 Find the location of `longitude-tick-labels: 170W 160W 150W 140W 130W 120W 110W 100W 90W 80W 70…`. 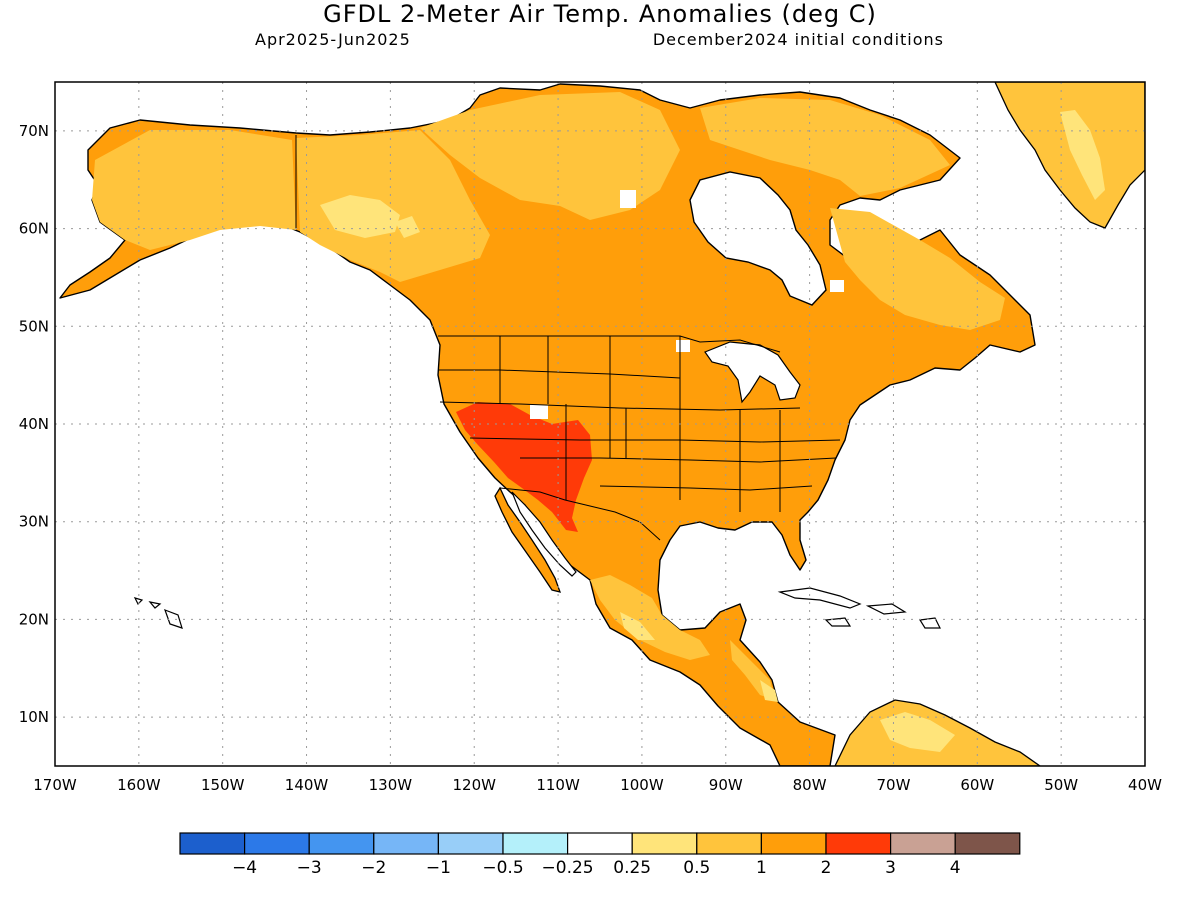

longitude-tick-labels: 170W 160W 150W 140W 130W 120W 110W 100W 90W 80W 70… is located at coordinates (597, 785).